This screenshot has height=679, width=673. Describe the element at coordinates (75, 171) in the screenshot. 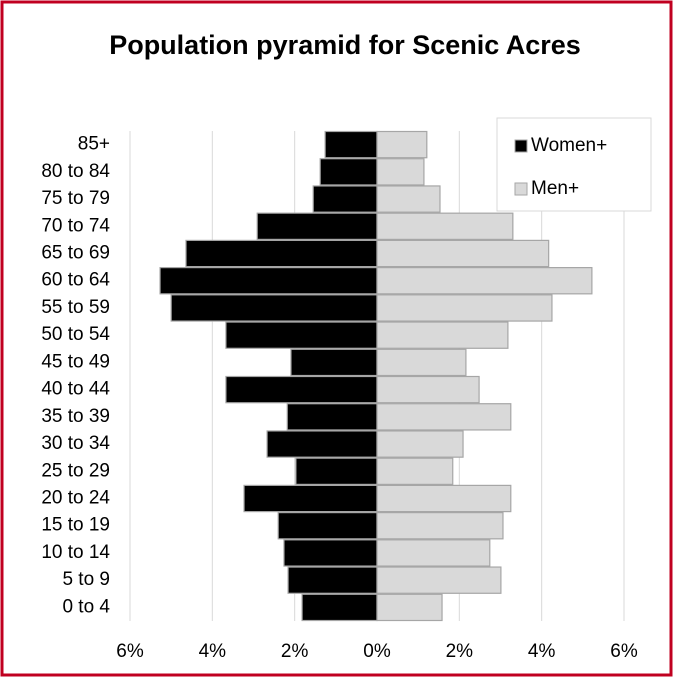

I see `y-tick-label: 80 to 84` at that location.